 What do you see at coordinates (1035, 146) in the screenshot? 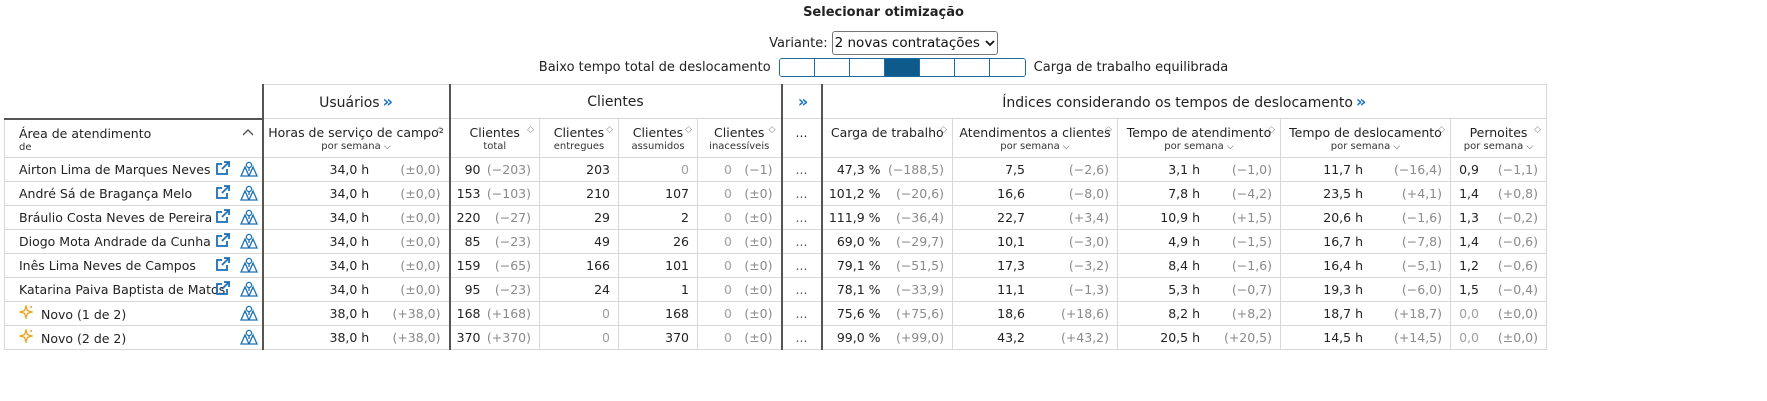
I see `col-atendimentos-sub: por semana ⌵` at bounding box center [1035, 146].